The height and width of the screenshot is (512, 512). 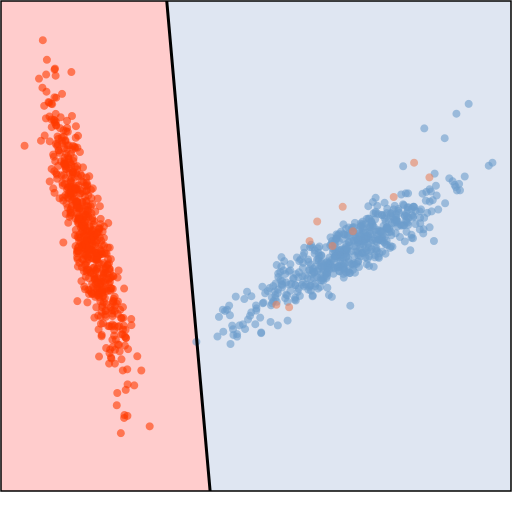 I want to click on decision-boundary-line, so click(x=188, y=246).